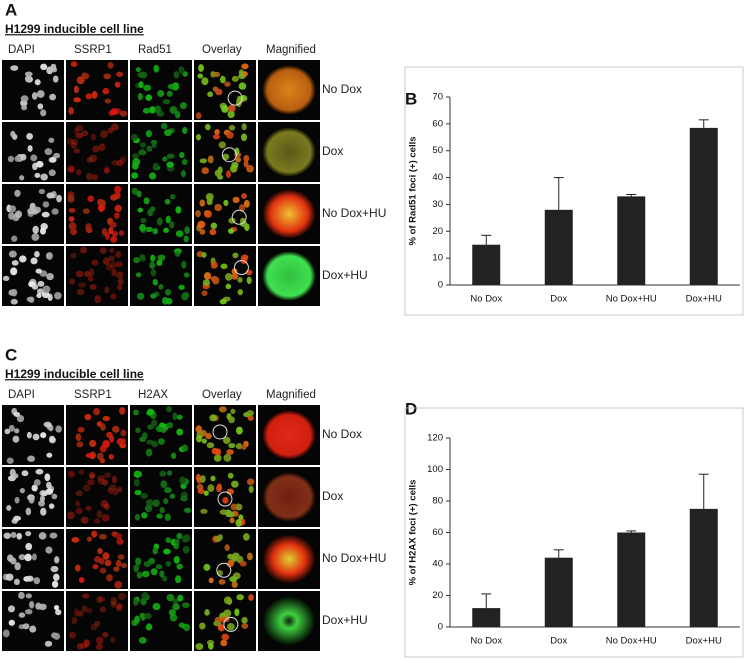 This screenshot has width=750, height=660. Describe the element at coordinates (631, 195) in the screenshot. I see `error-bar` at that location.